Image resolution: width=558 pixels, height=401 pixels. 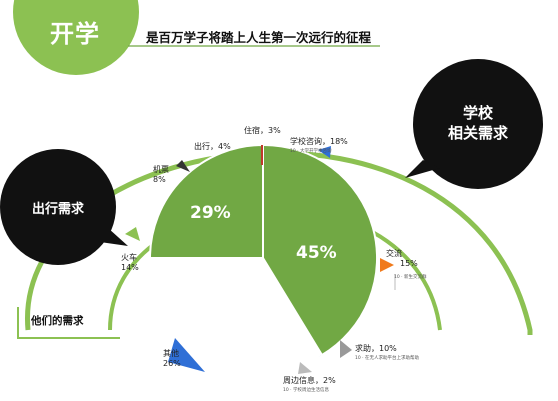 What do you see at coordinates (210, 213) in the screenshot?
I see `group-percent-travel: 29%` at bounding box center [210, 213].